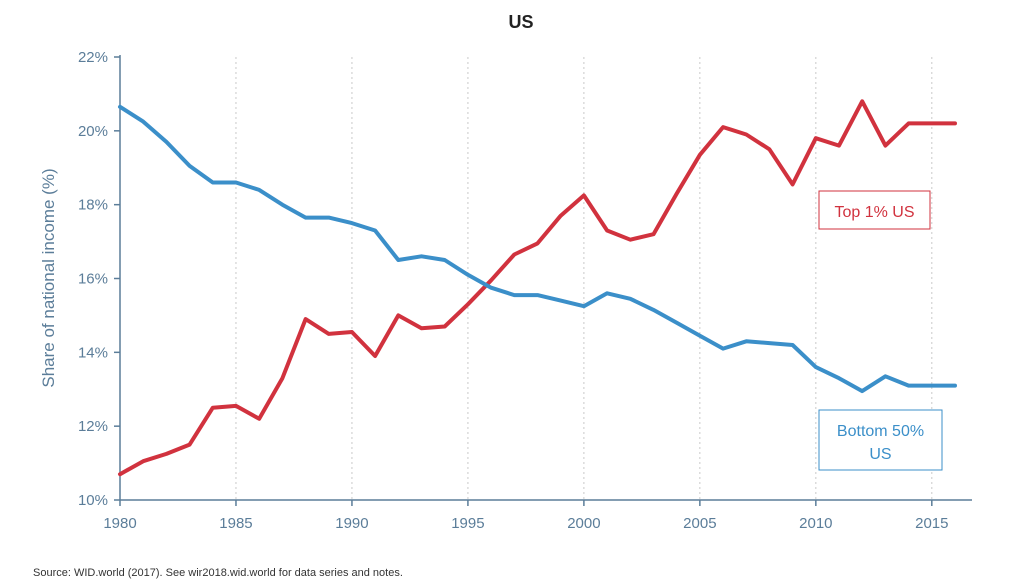 Image resolution: width=1024 pixels, height=585 pixels. Describe the element at coordinates (48, 277) in the screenshot. I see `y-axis-label: Share of national income (%)` at that location.